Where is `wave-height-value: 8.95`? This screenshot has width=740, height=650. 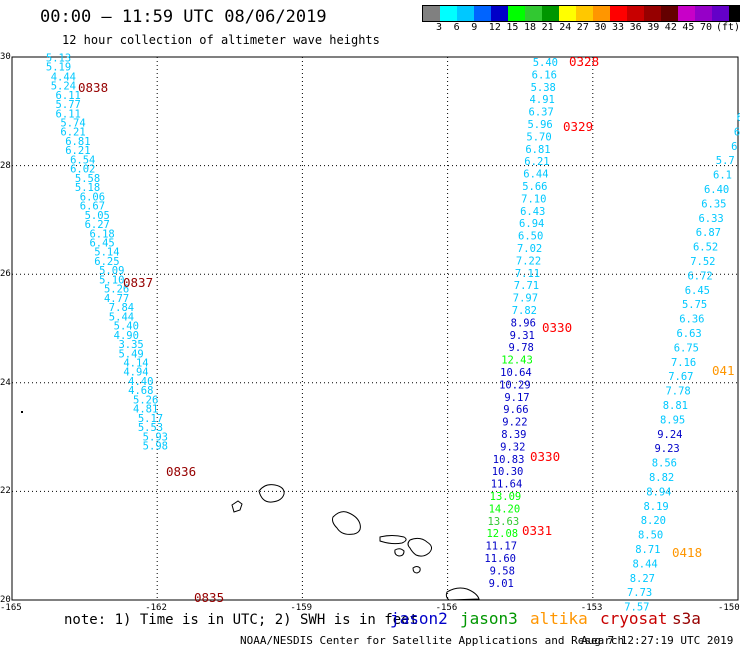 wave-height-value: 8.95 is located at coordinates (672, 420).